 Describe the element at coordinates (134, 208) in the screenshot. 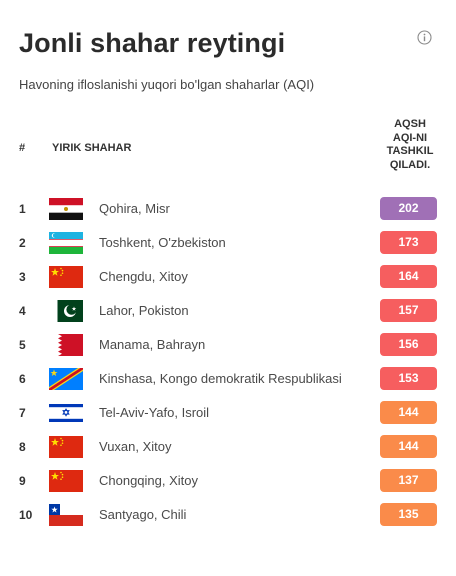

I see `city-name-link: Qohira, Misr` at that location.